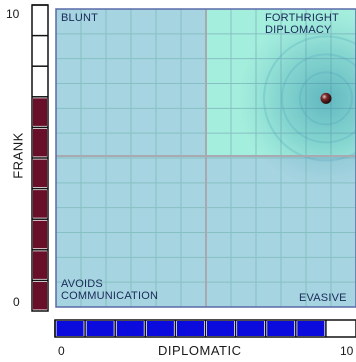 Image resolution: width=356 pixels, height=362 pixels. What do you see at coordinates (200, 350) in the screenshot?
I see `x-axis-label: DIPLOMATIC` at bounding box center [200, 350].